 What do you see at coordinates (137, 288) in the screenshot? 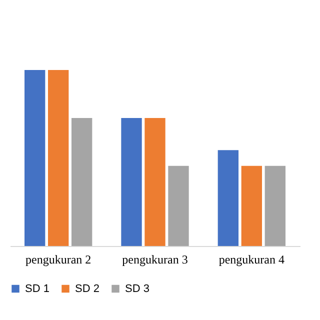
I see `legend-label: SD 3` at bounding box center [137, 288].